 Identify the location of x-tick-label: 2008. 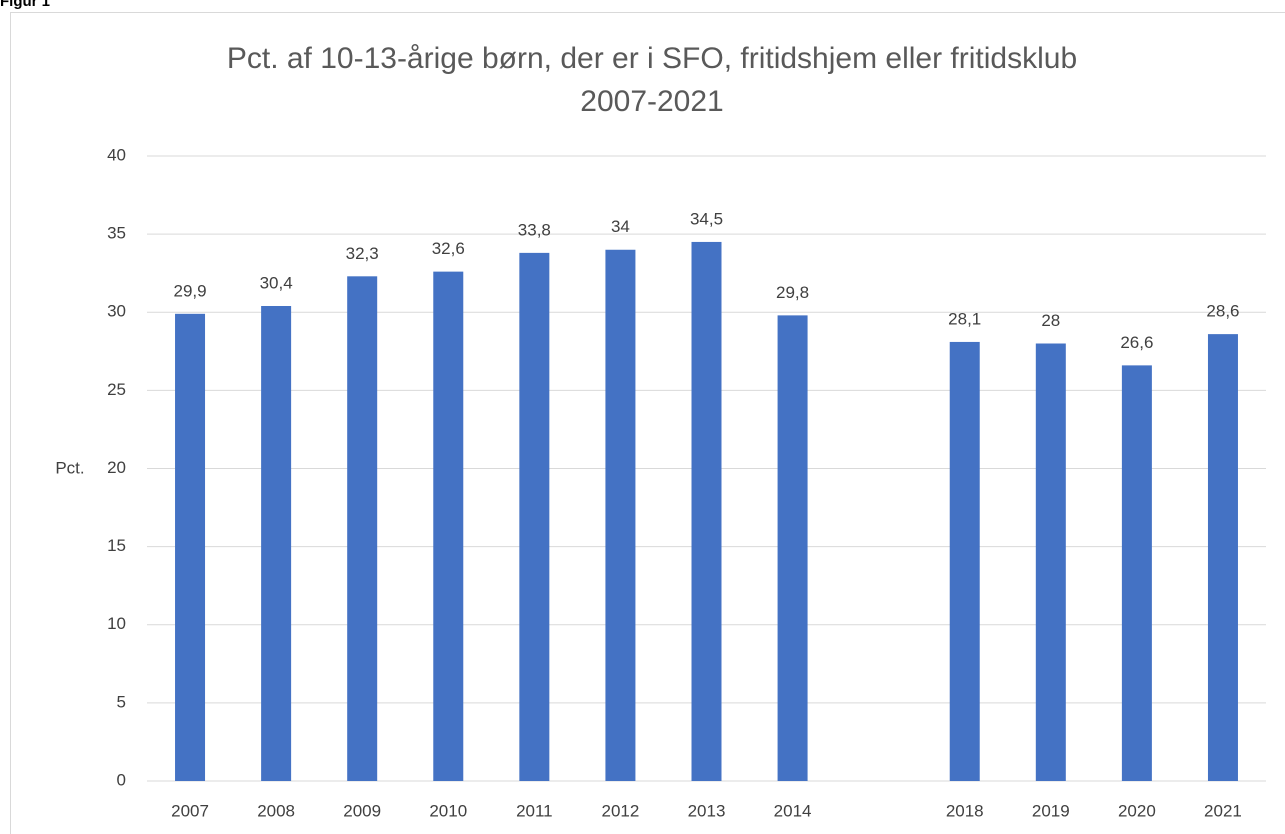
(276, 810).